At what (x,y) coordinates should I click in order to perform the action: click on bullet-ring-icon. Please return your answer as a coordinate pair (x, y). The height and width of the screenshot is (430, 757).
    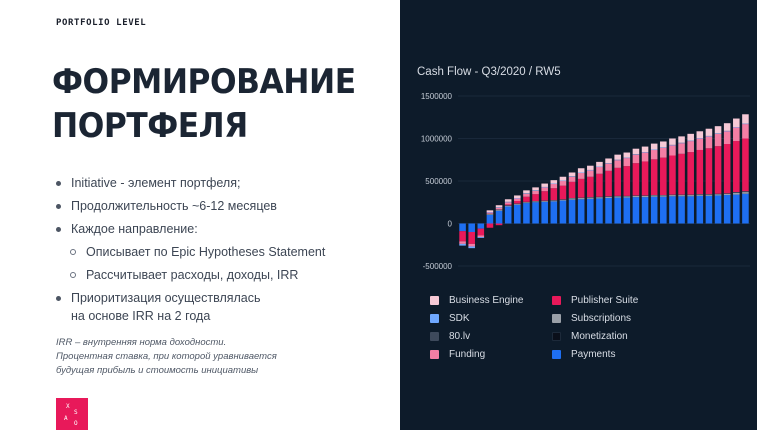
    Looking at the image, I should click on (73, 275).